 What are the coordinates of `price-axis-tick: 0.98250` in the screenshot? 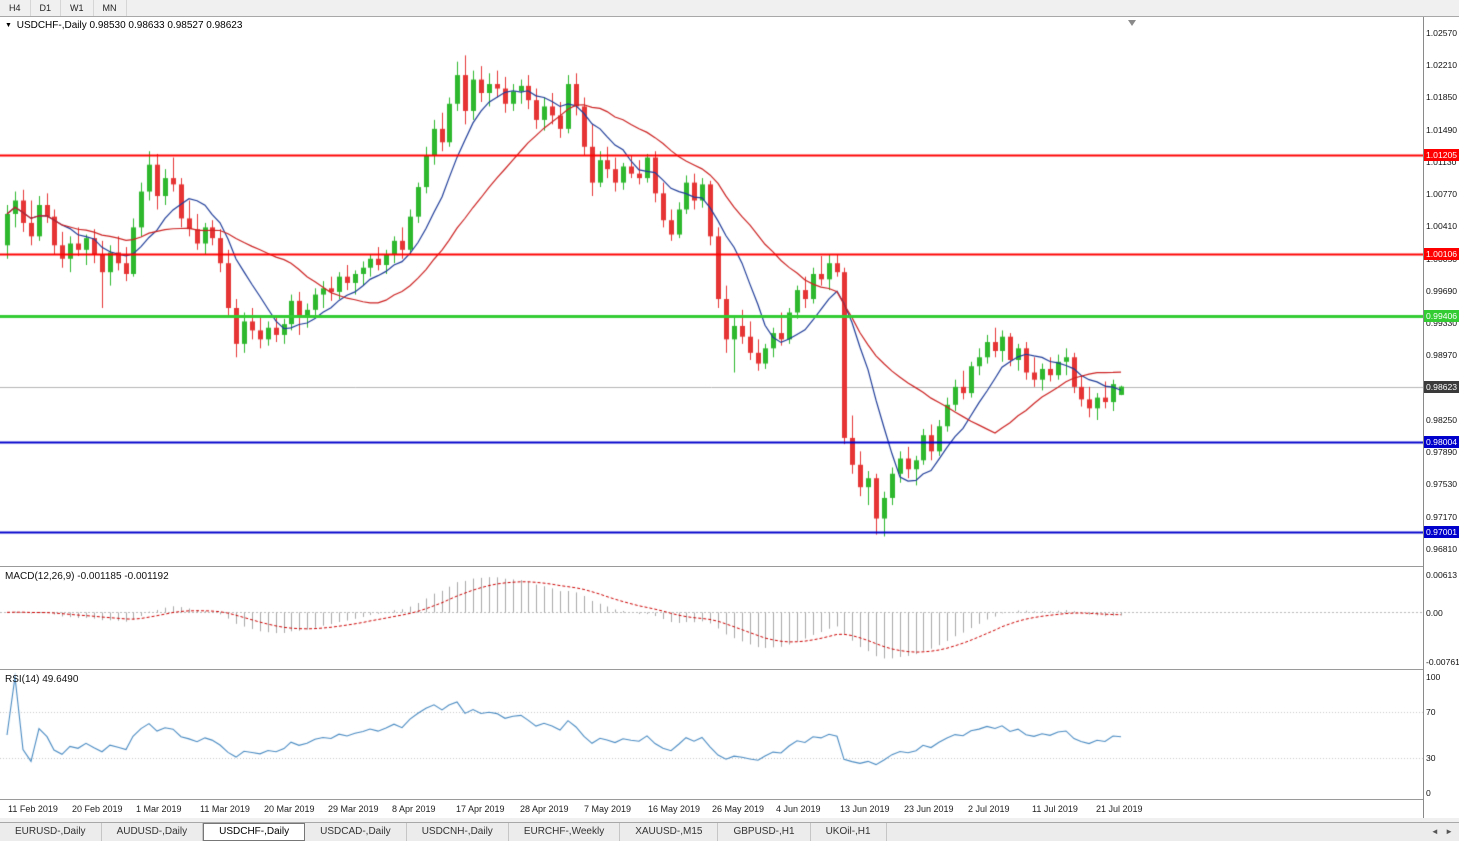 It's located at (1442, 419).